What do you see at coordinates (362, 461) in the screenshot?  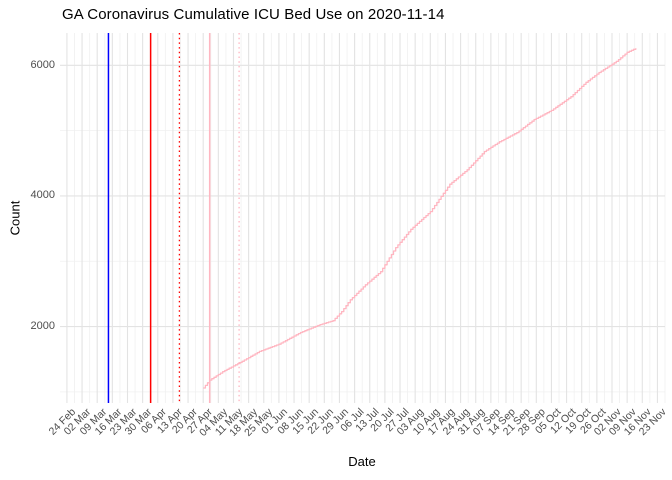 I see `x-axis-title: Date` at bounding box center [362, 461].